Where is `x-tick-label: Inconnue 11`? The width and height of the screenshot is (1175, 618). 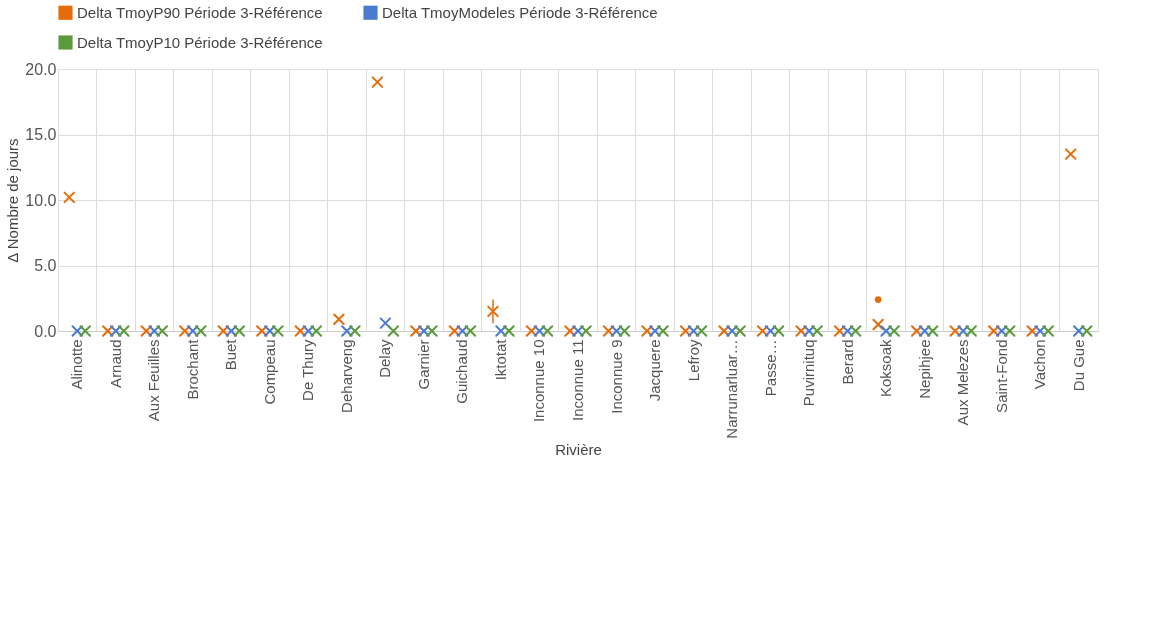 x-tick-label: Inconnue 11 is located at coordinates (577, 380).